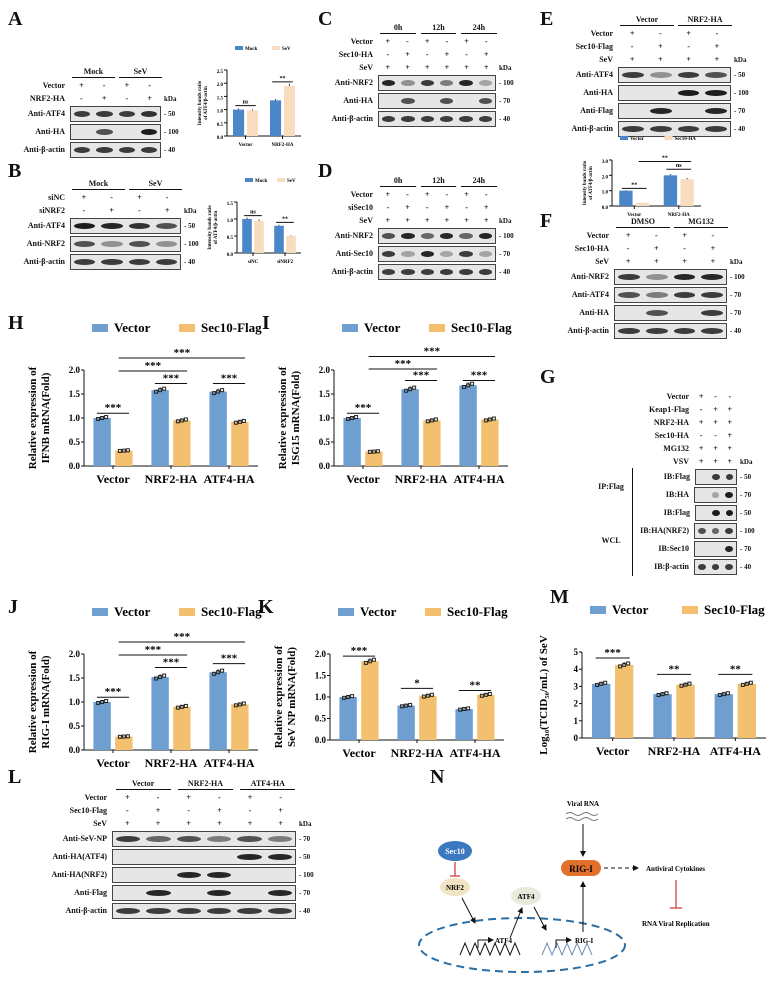  Describe the element at coordinates (210, 227) in the screenshot. I see `y-axis-label: Intensity bands ratio` at that location.